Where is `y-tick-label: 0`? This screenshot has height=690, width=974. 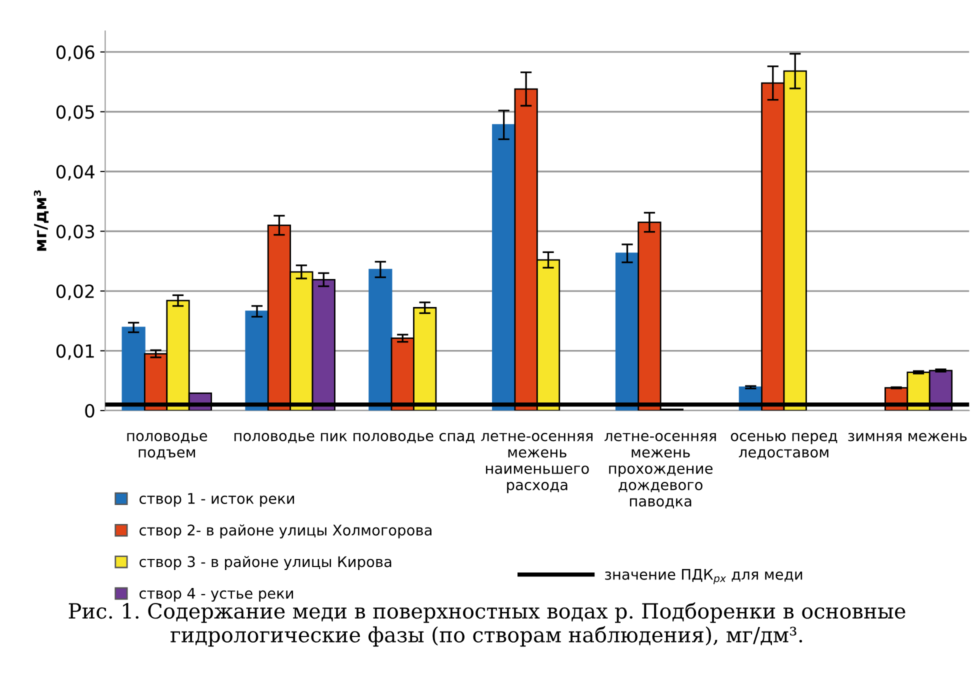
y-tick-label: 0 is located at coordinates (89, 411).